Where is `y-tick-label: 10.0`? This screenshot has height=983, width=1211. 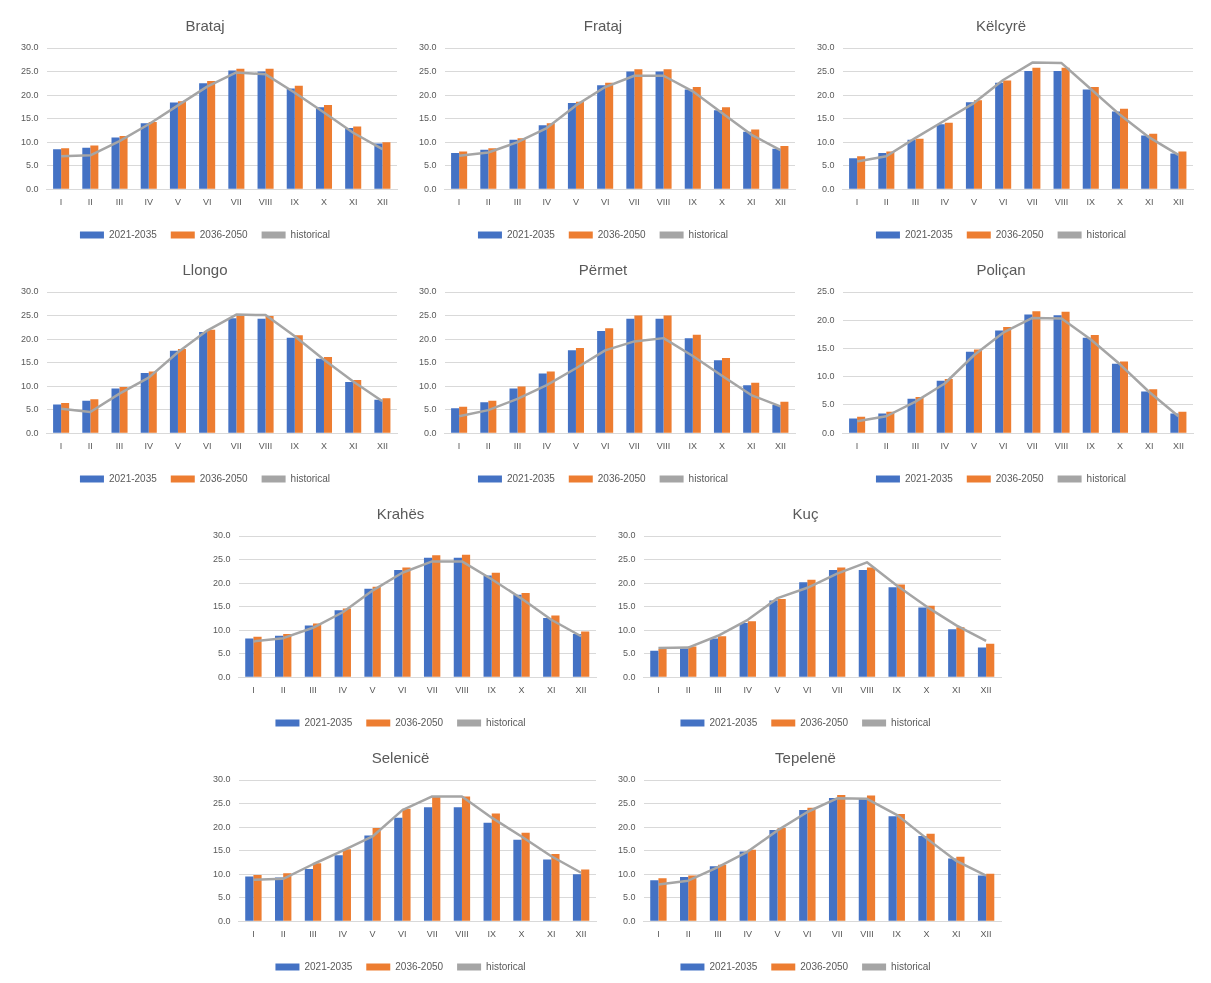
y-tick-label: 10.0 is located at coordinates (29, 141).